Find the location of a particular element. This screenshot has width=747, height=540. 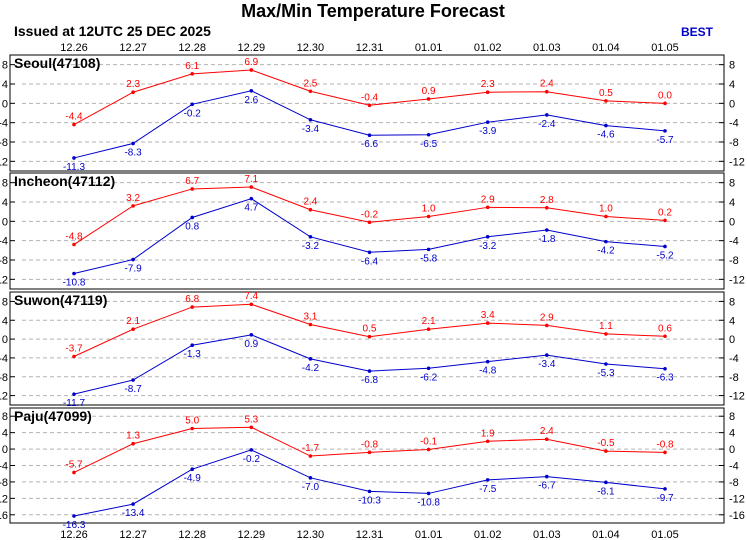

min-temp-label: -6.6 is located at coordinates (370, 144).